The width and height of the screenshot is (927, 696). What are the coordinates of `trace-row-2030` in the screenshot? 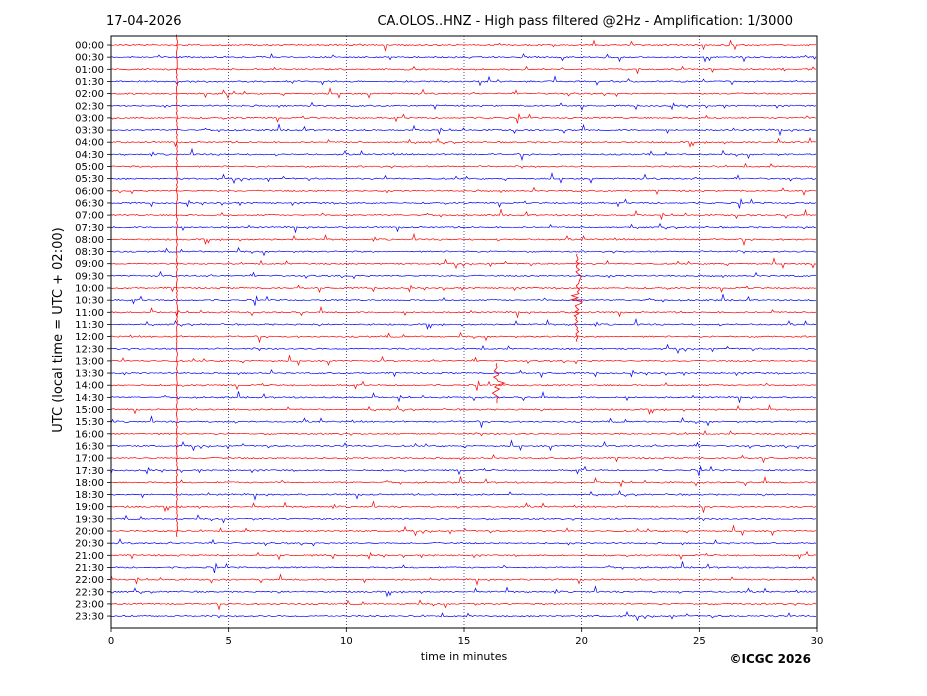 It's located at (463, 542).